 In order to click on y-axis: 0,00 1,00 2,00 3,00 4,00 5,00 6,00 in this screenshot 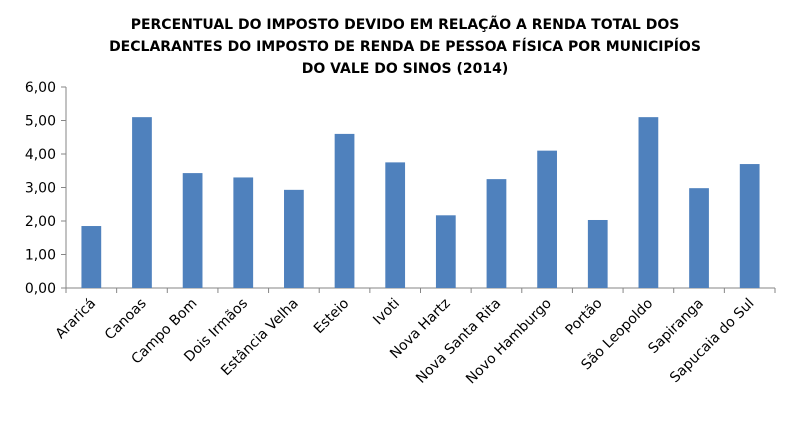, I will do `click(46, 188)`.